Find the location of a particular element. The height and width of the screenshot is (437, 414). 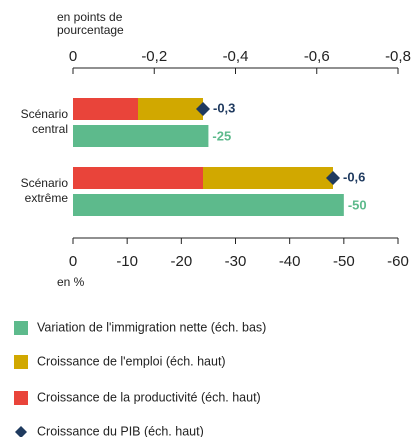

legend-label: Croissance de l'emploi (éch. haut) is located at coordinates (131, 361).